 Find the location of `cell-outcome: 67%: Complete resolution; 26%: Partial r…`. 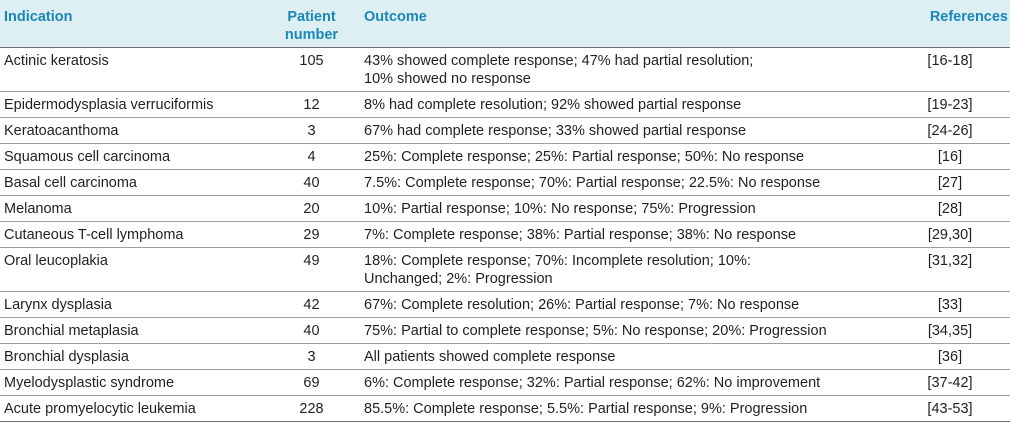

cell-outcome: 67%: Complete resolution; 26%: Partial r… is located at coordinates (625, 304).